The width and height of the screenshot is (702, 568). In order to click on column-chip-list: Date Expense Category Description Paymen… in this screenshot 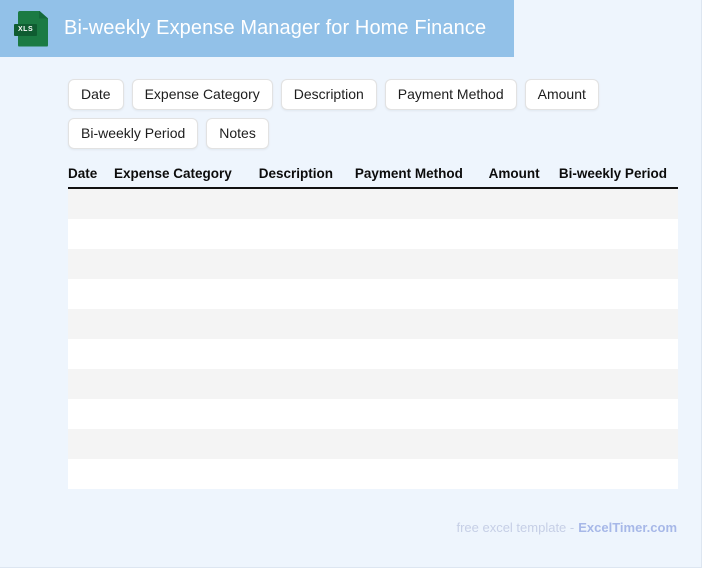, I will do `click(368, 114)`.